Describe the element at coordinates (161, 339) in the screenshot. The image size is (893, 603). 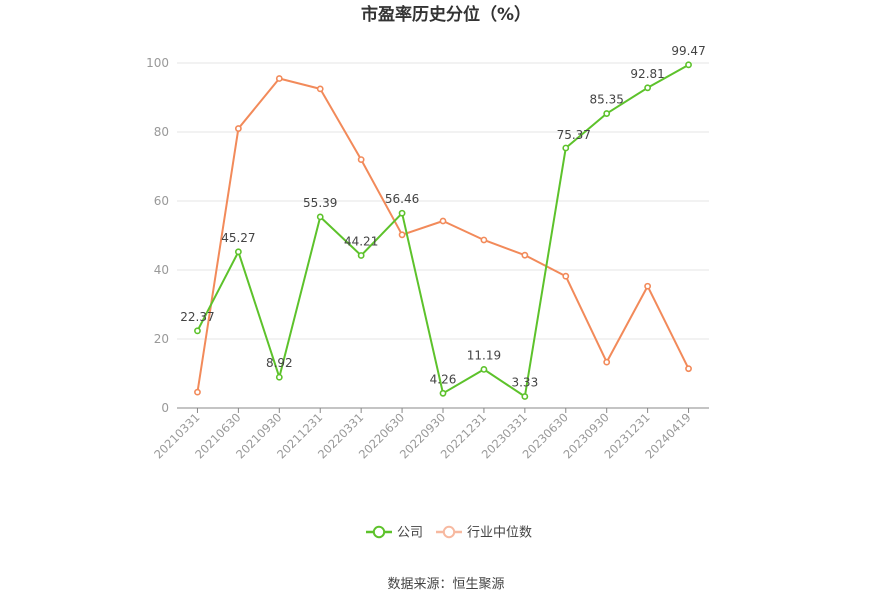
I see `y-tick-label: 20` at that location.